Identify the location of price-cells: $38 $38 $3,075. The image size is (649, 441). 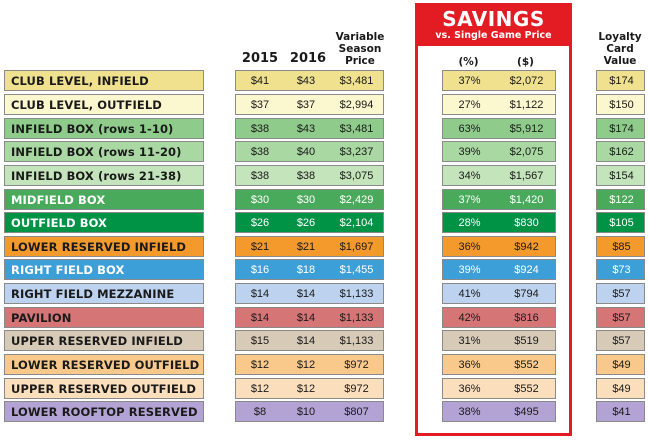
(309, 175).